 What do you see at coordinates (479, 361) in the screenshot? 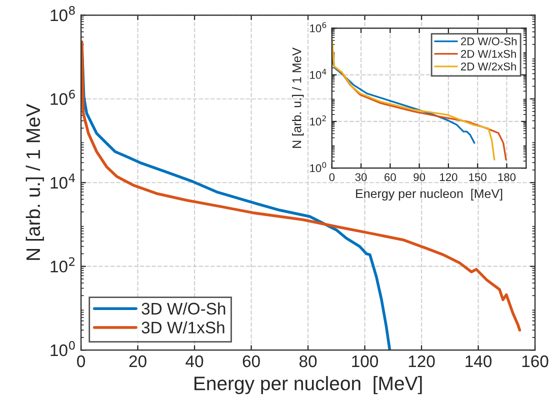
I see `x-tick-label: 140` at bounding box center [479, 361].